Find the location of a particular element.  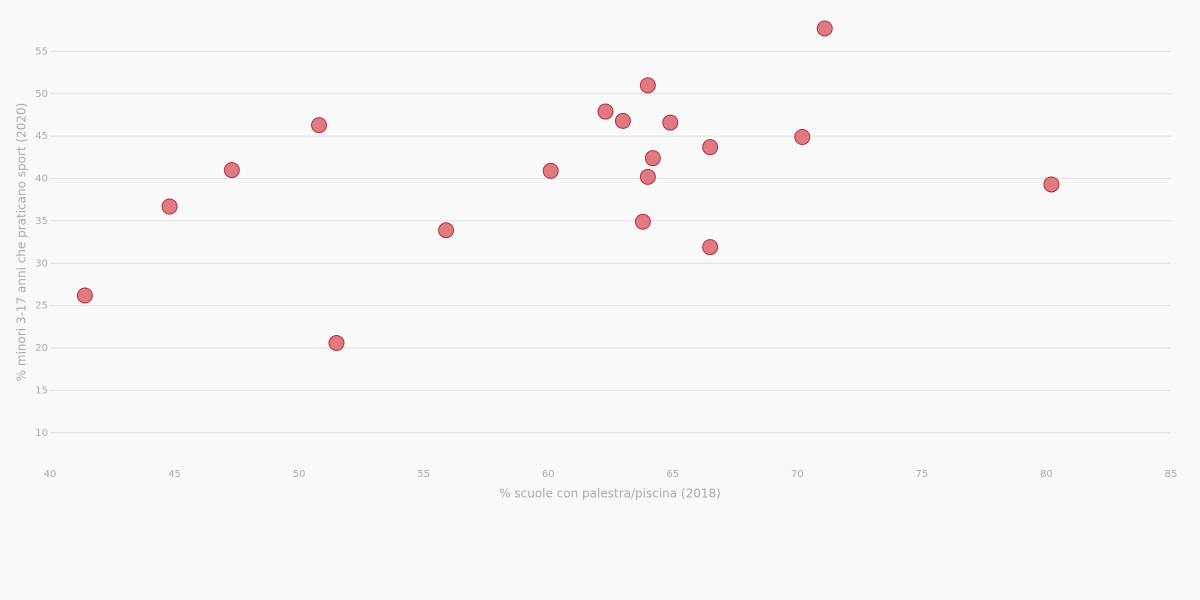

y-tick-label: 55 is located at coordinates (41, 51).